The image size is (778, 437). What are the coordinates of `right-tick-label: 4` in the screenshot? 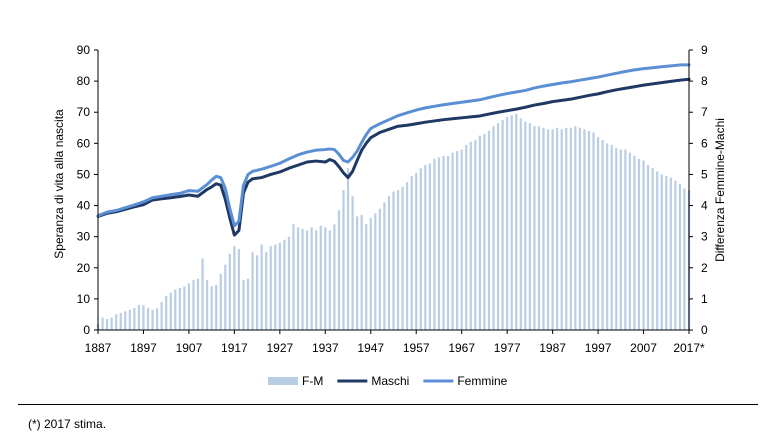 It's located at (704, 206).